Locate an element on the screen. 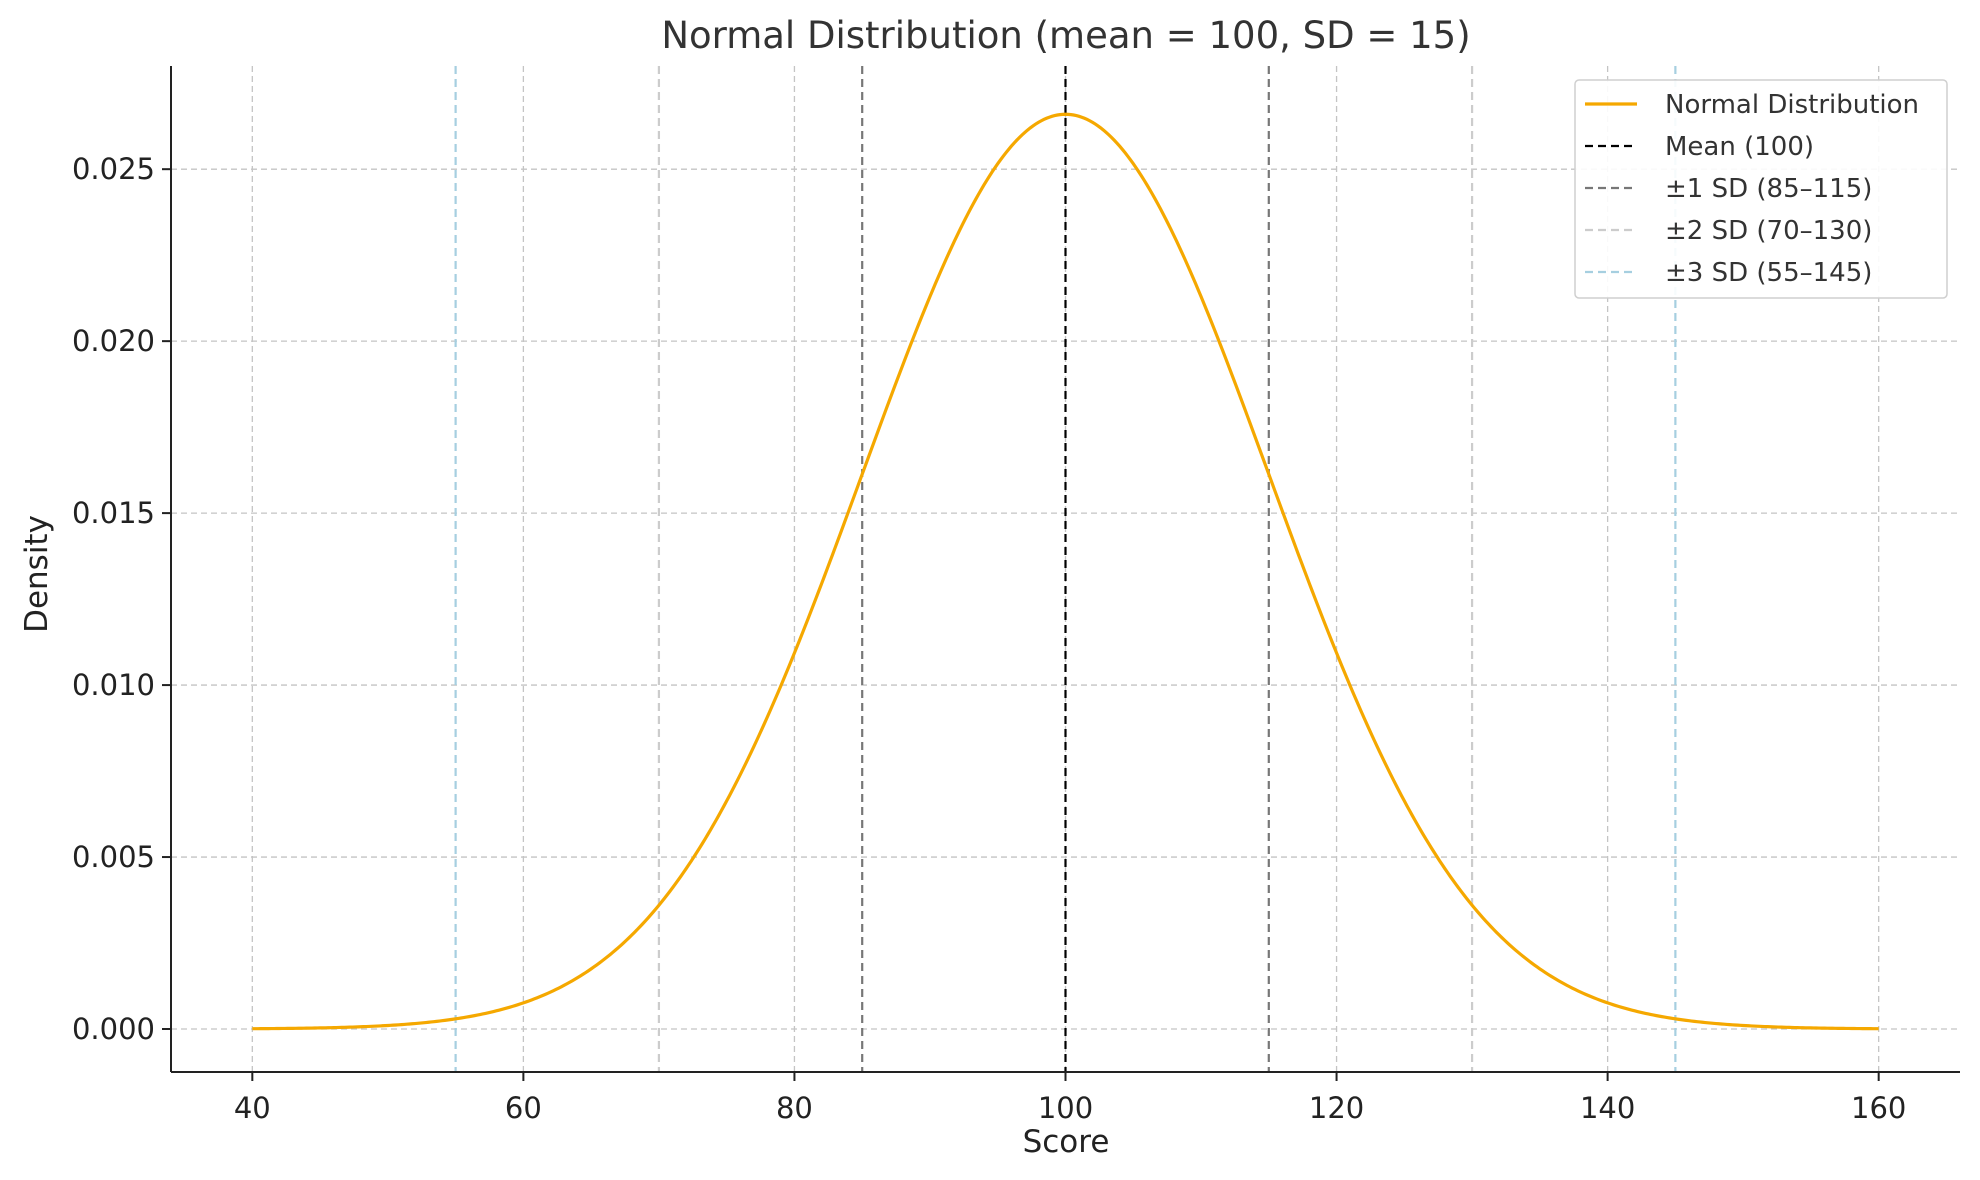 Image resolution: width=1980 pixels, height=1180 pixels. y-tick-label: 0.015 is located at coordinates (113, 513).